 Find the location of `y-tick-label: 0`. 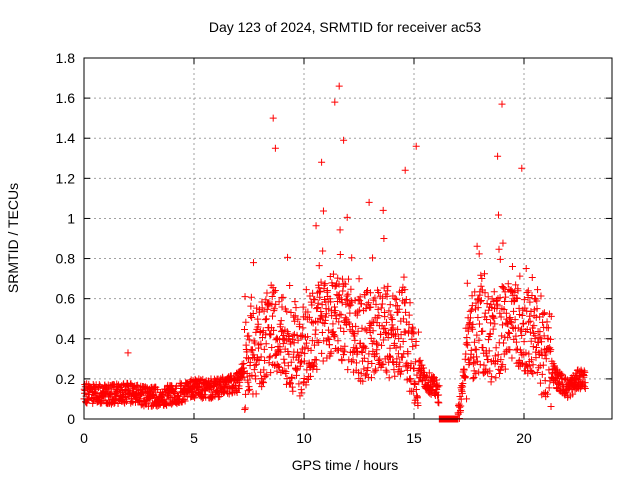

y-tick-label: 0 is located at coordinates (71, 419).